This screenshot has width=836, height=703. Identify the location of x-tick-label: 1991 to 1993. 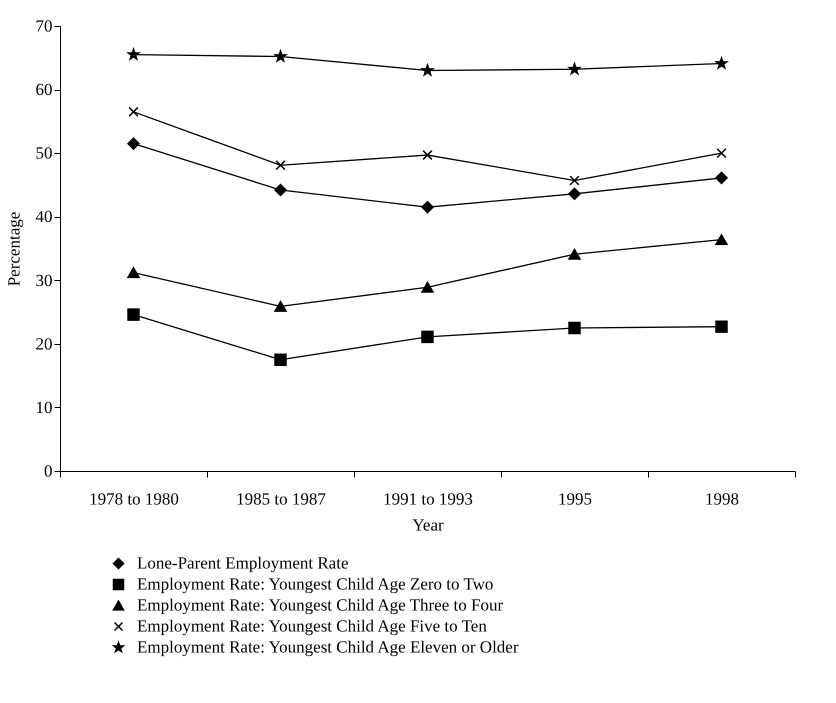
(428, 499).